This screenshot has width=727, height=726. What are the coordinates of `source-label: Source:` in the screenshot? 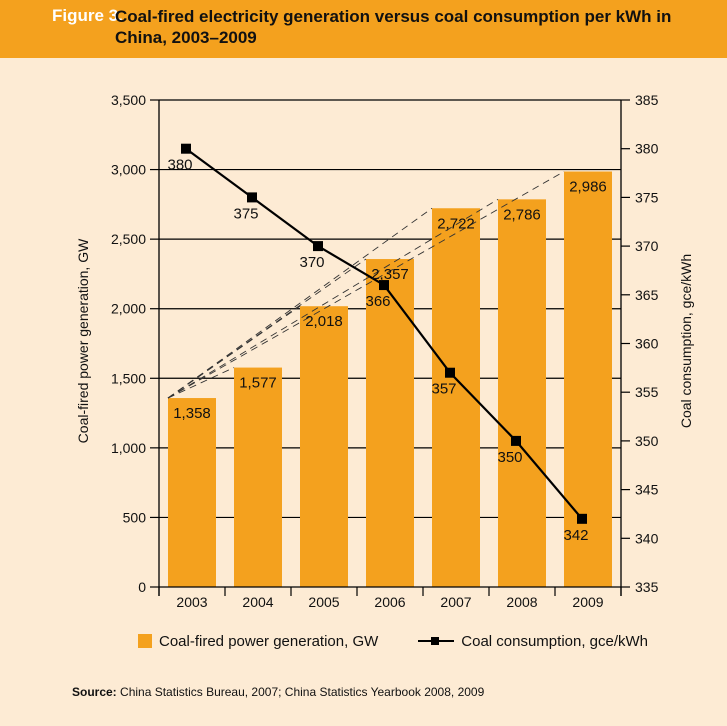 It's located at (94, 692).